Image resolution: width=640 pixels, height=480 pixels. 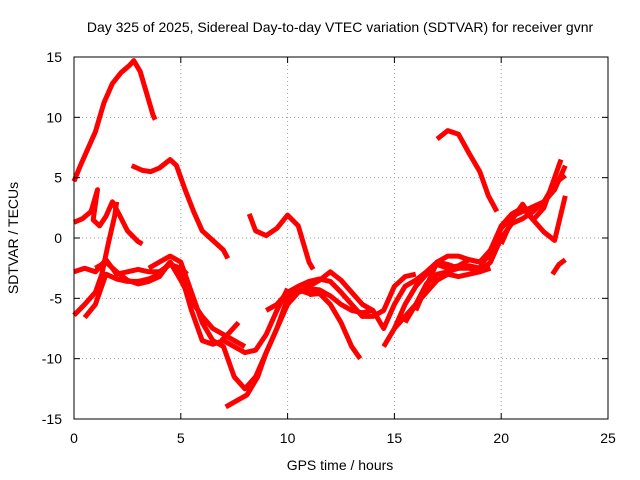 What do you see at coordinates (533, 220) in the screenshot?
I see `series-line-s20` at bounding box center [533, 220].